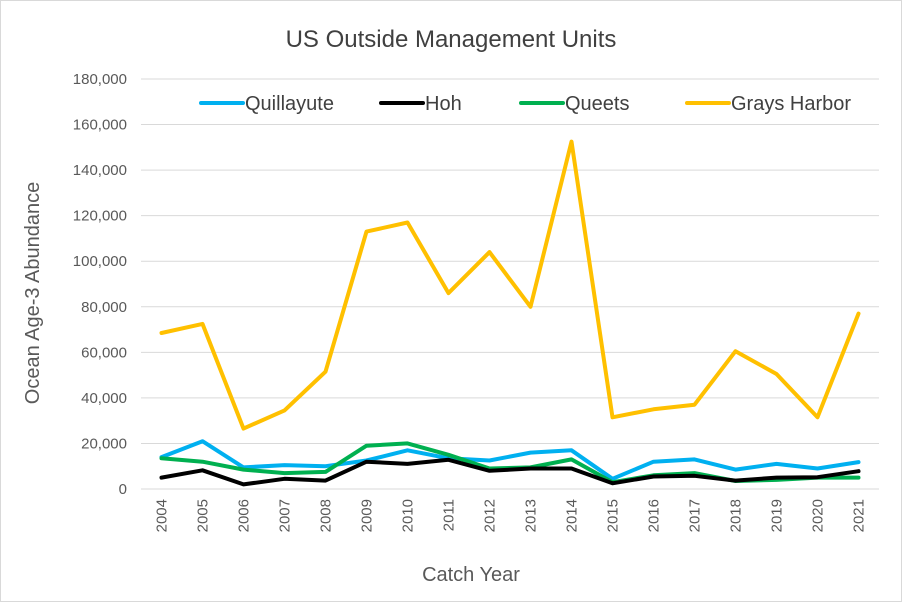 This screenshot has width=902, height=602. I want to click on x-tick-label: 2015, so click(613, 515).